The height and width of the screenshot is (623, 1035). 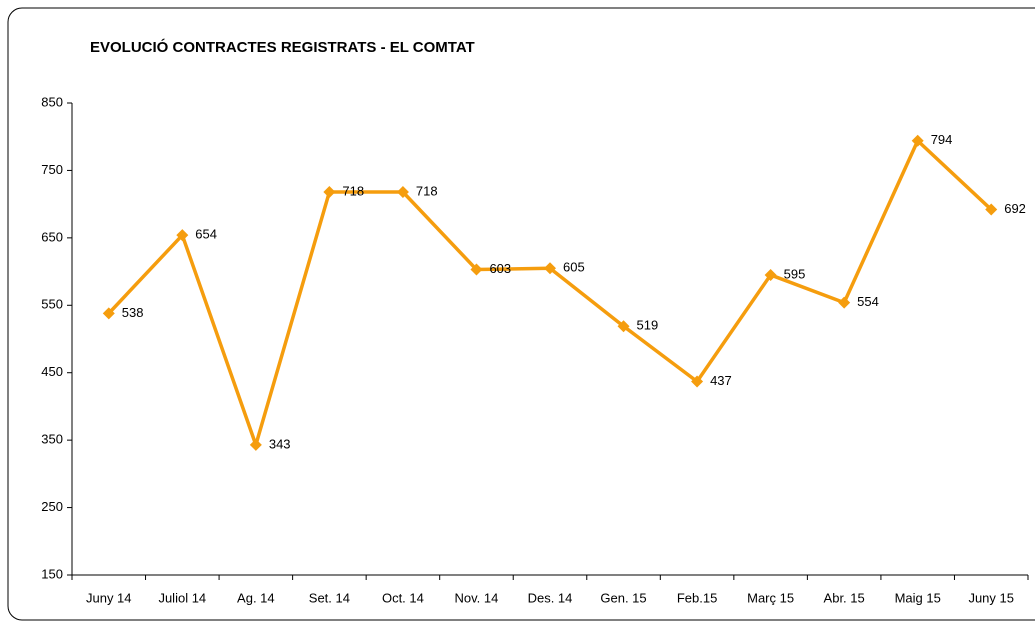 I want to click on x-tick-label: Abr. 15, so click(x=844, y=597).